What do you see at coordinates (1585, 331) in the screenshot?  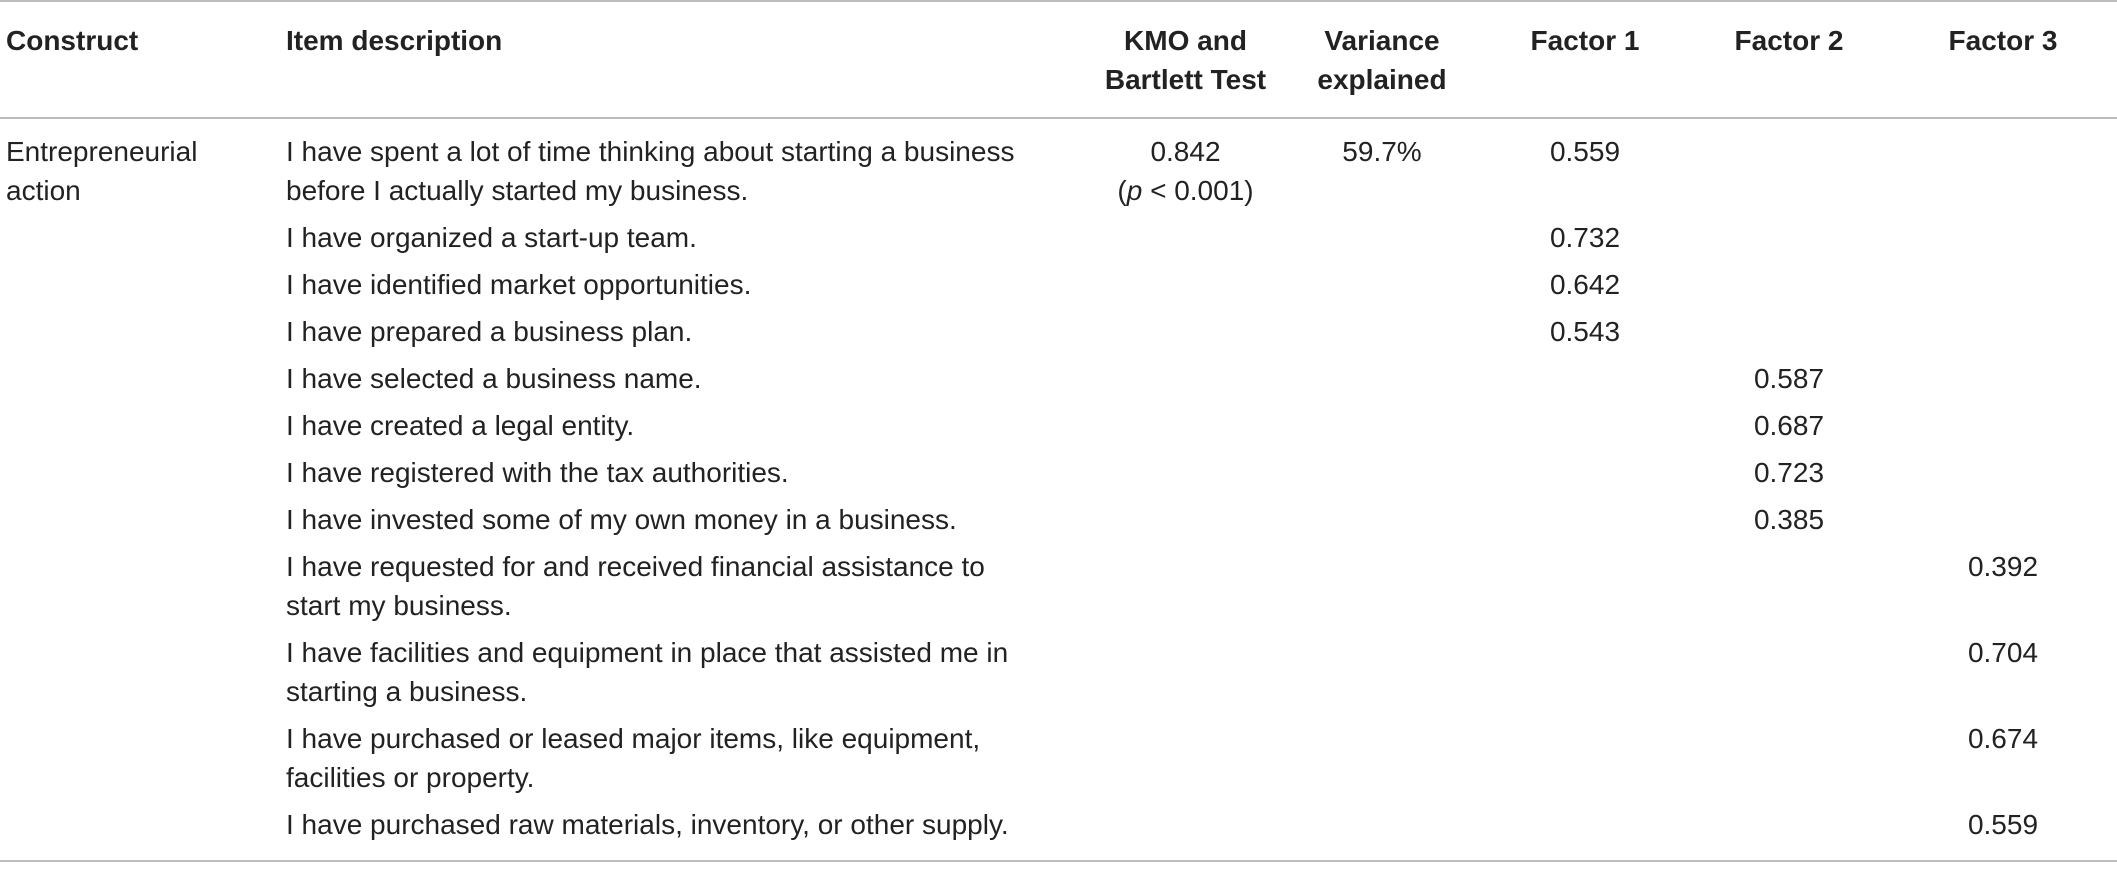 I see `factor-1-cell: 0.543` at bounding box center [1585, 331].